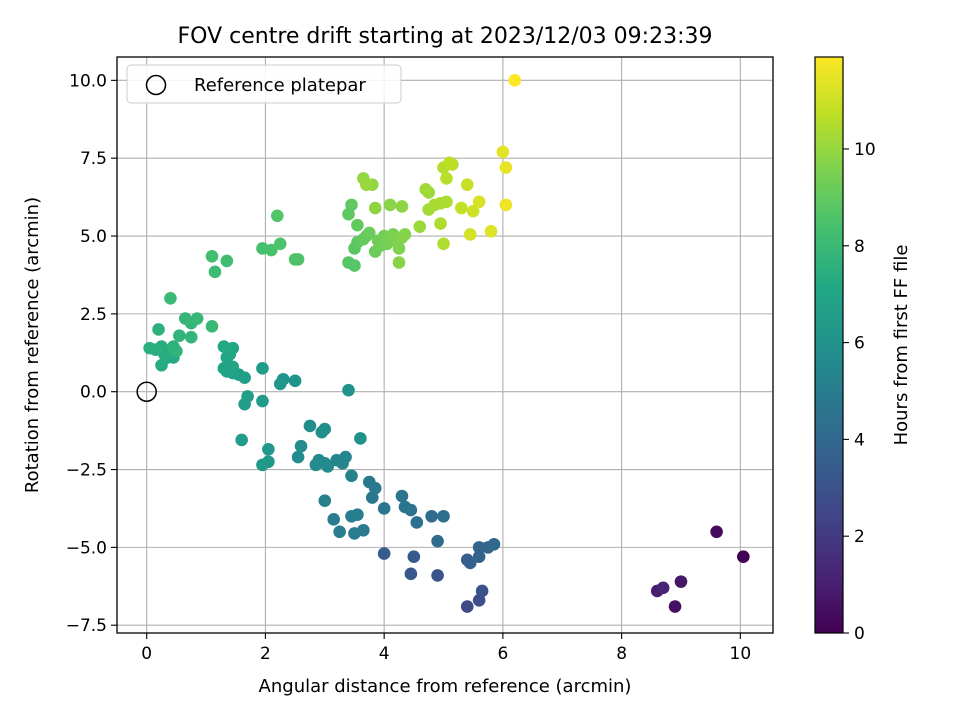 The image size is (960, 724). What do you see at coordinates (91, 353) in the screenshot?
I see `y-axis-ticks: −7.5 −5.0 −2.5 0.0 2.5 5.0 7.5 10.0` at bounding box center [91, 353].